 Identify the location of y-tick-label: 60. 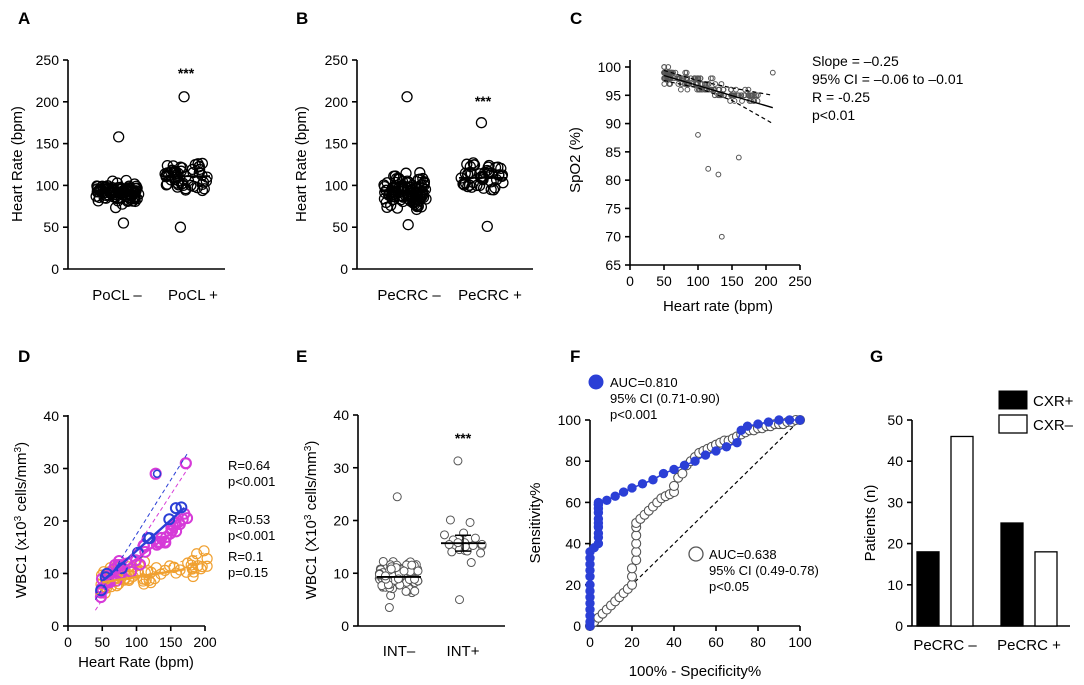
(573, 502).